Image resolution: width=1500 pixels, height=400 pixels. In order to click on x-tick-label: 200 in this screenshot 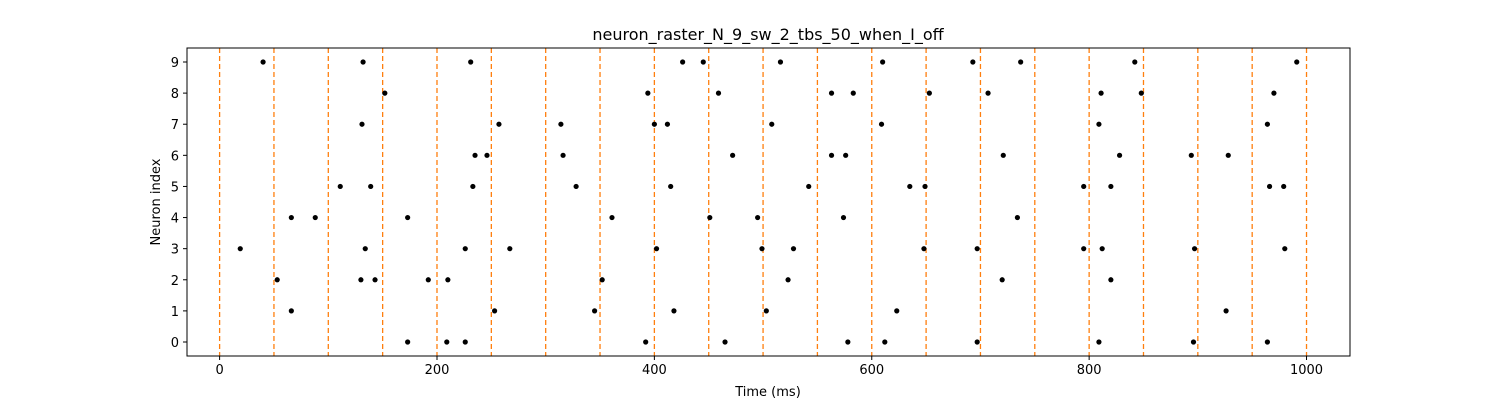, I will do `click(437, 370)`.